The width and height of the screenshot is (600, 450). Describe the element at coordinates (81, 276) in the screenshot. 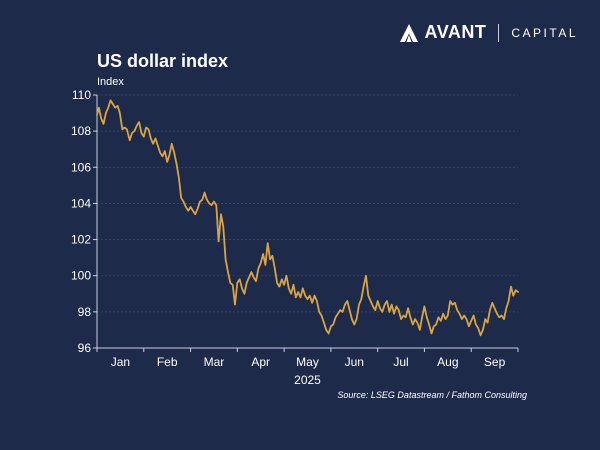

I see `y-tick-label: 100` at that location.